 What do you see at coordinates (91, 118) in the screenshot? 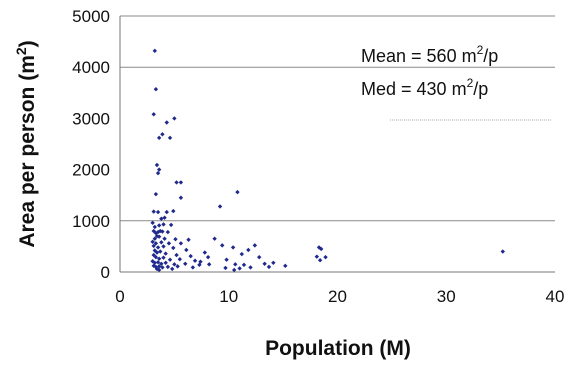
I see `y-tick-label: 3000` at bounding box center [91, 118].